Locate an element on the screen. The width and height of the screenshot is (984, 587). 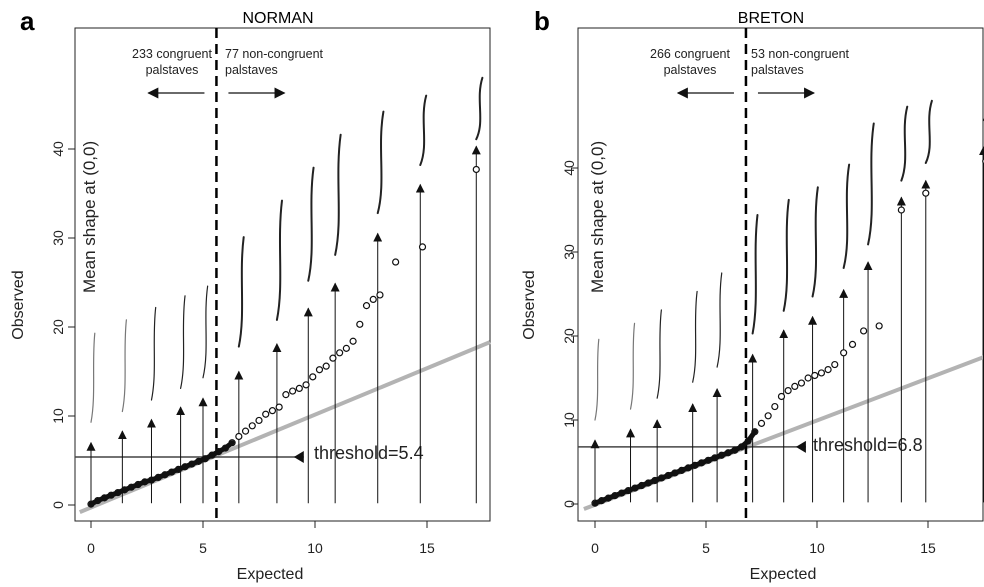
panel-letter-b: b is located at coordinates (542, 21).